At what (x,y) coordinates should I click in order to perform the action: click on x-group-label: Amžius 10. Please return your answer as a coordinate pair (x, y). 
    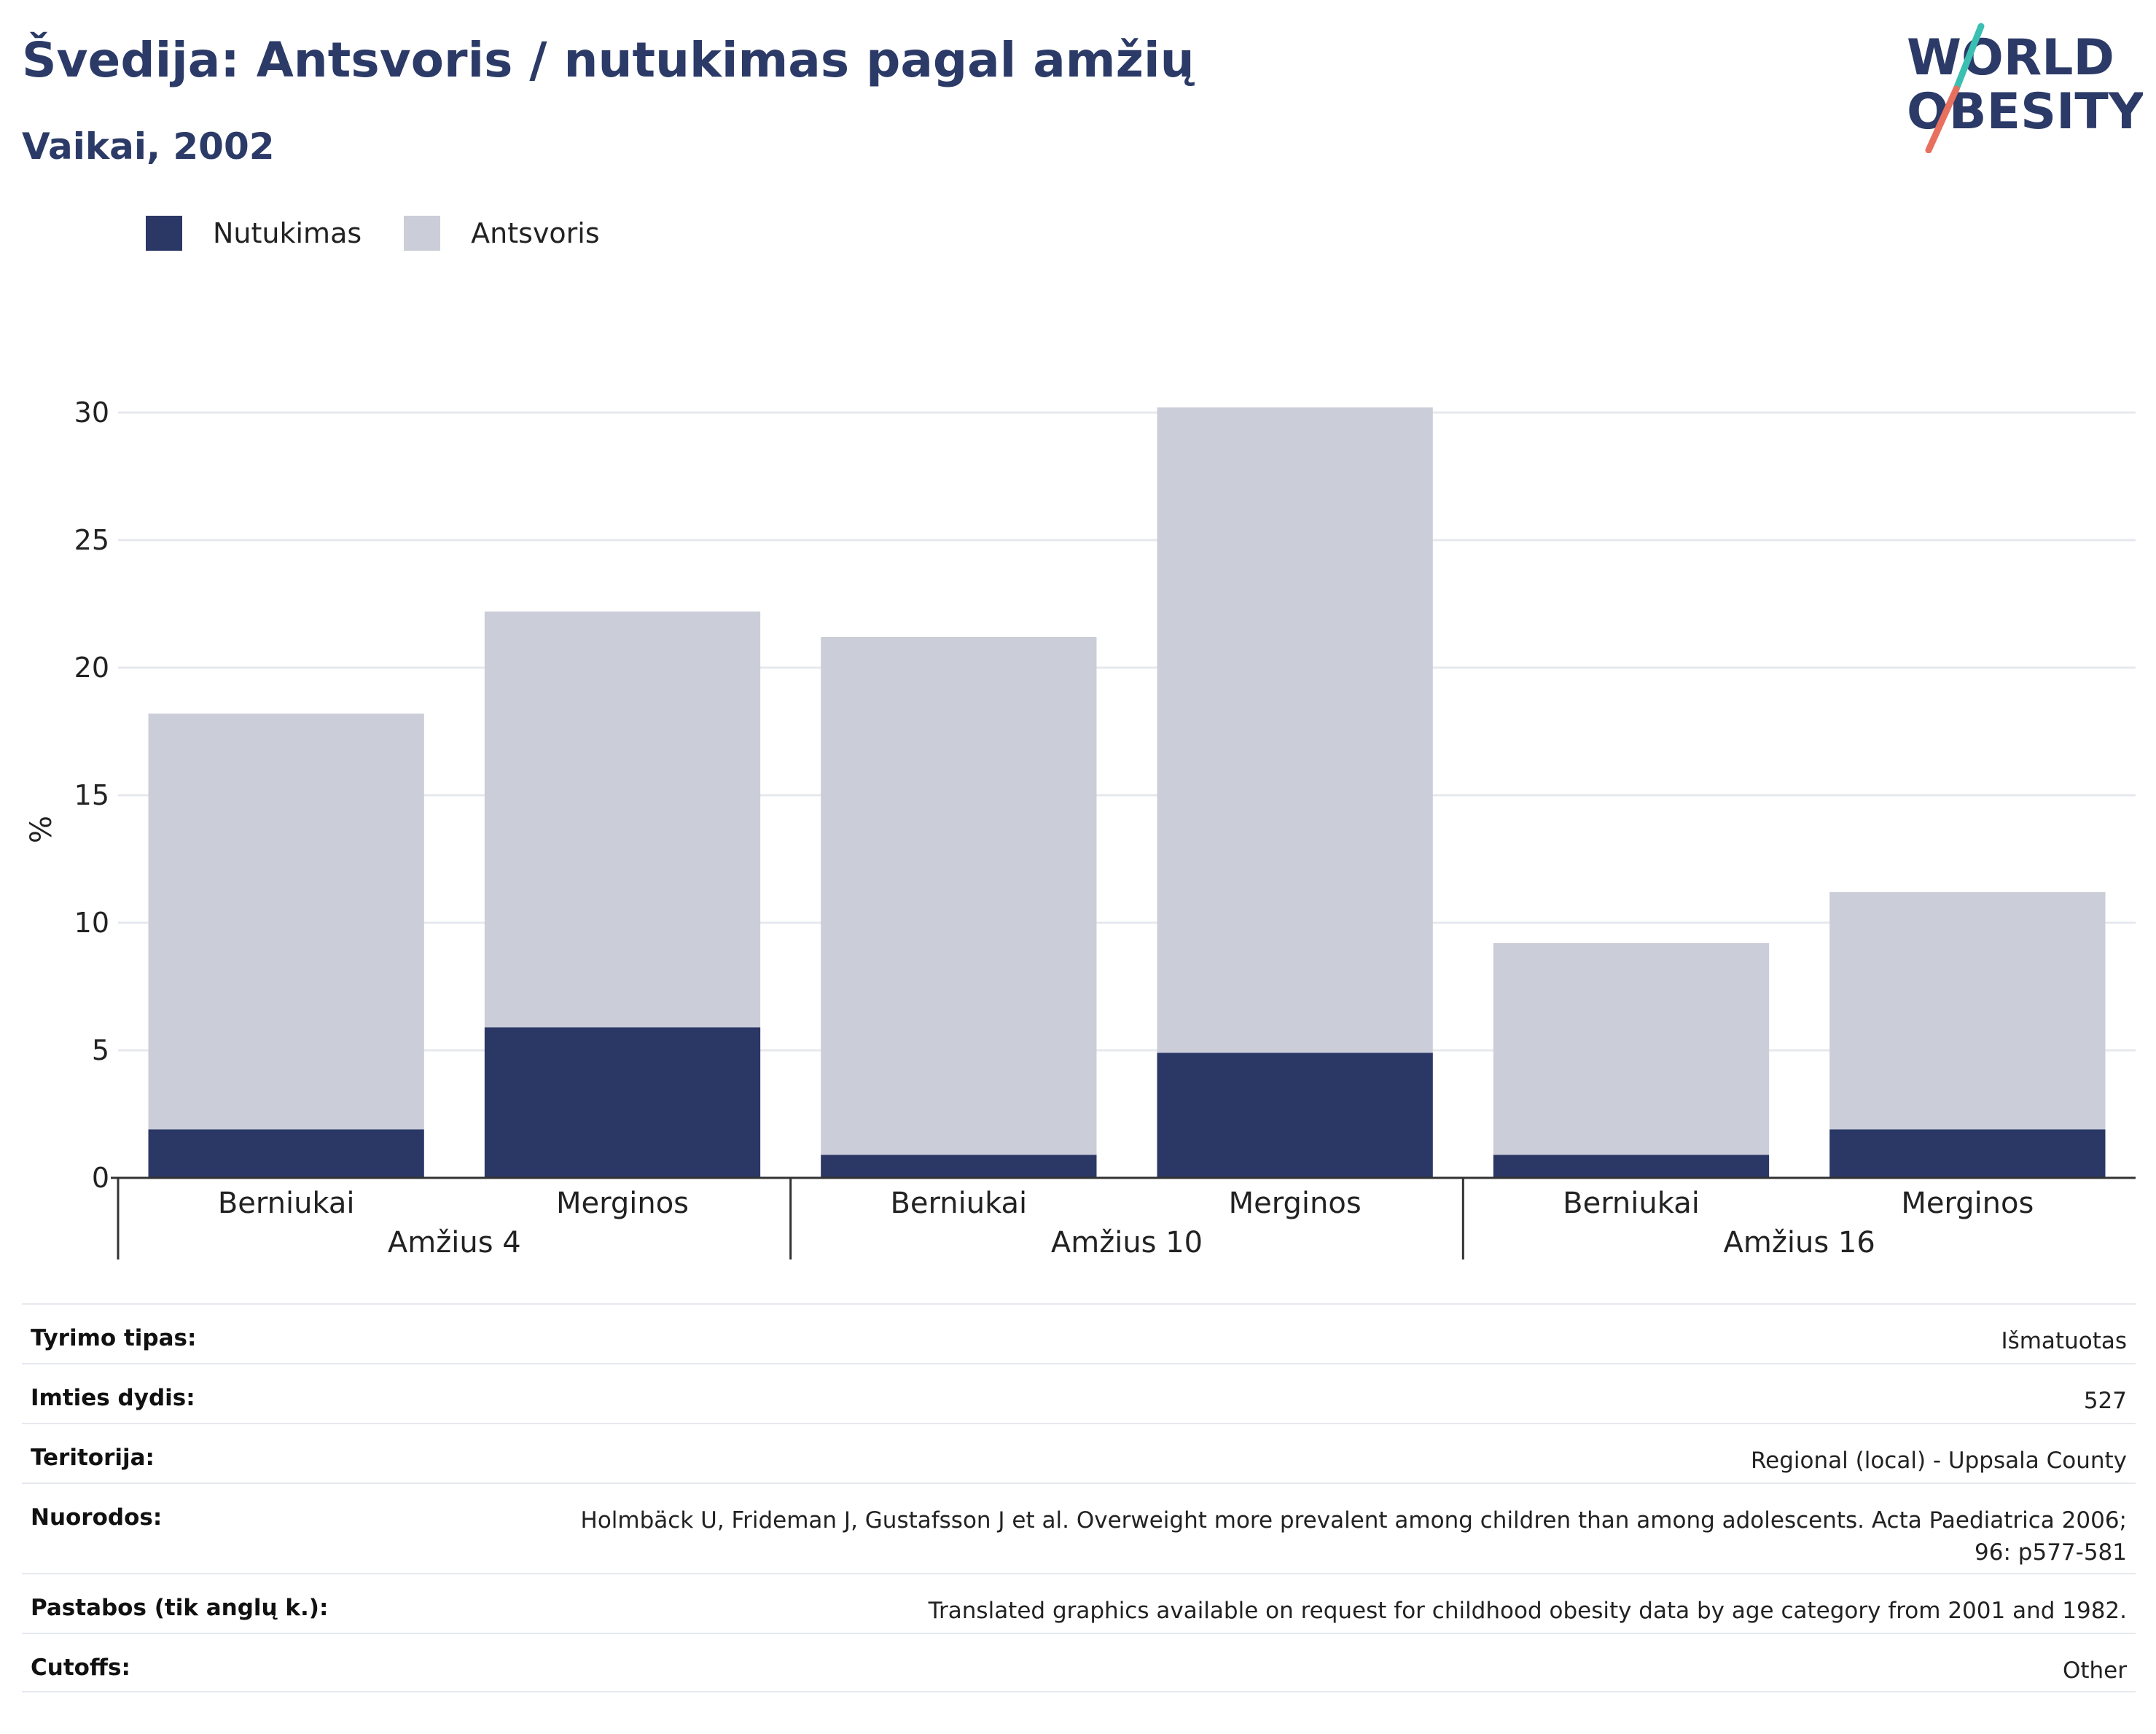
    Looking at the image, I should click on (1127, 1243).